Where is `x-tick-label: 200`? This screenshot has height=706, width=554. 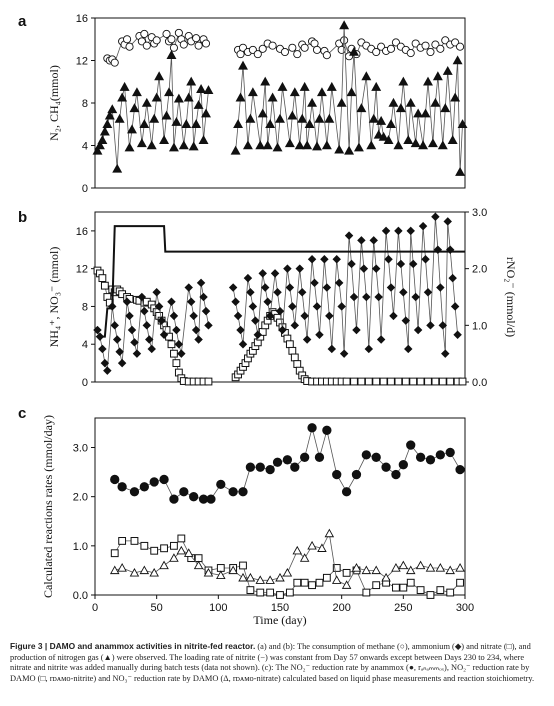 x-tick-label: 200 is located at coordinates (341, 608).